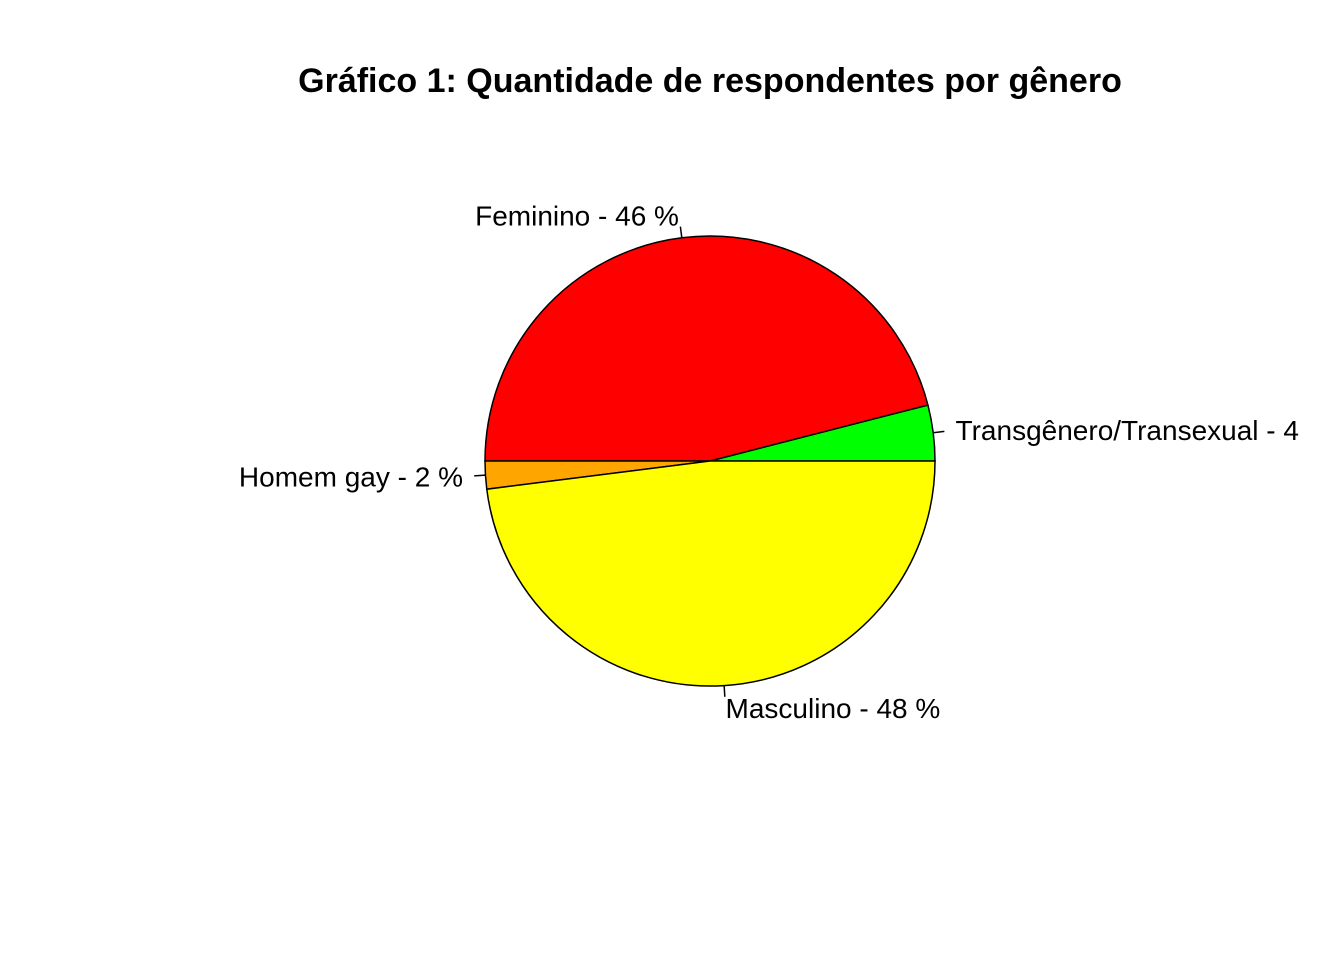 This screenshot has width=1344, height=960. I want to click on pie-slice-feminino, so click(706, 348).